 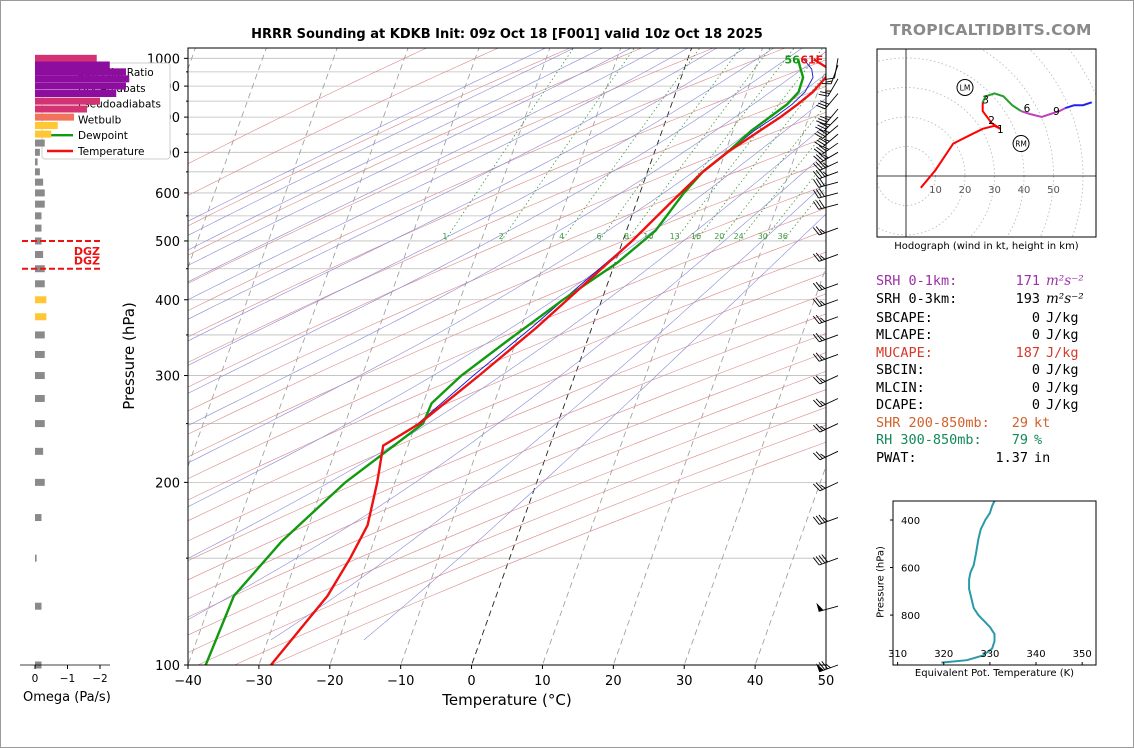 I want to click on x-tick-label: 40, so click(x=755, y=681).